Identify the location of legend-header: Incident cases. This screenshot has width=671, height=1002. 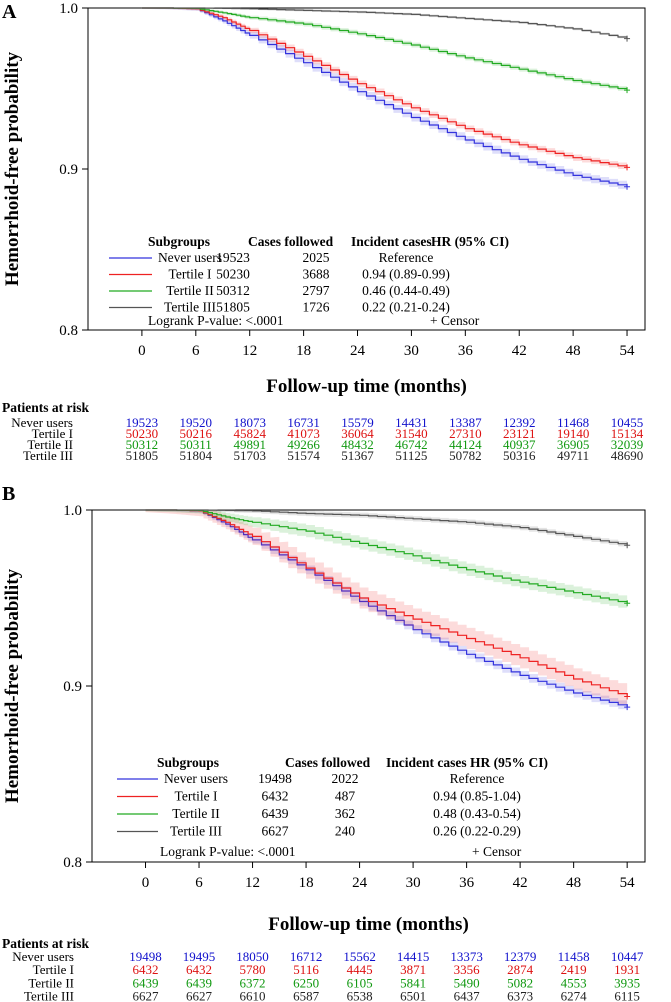
(426, 762).